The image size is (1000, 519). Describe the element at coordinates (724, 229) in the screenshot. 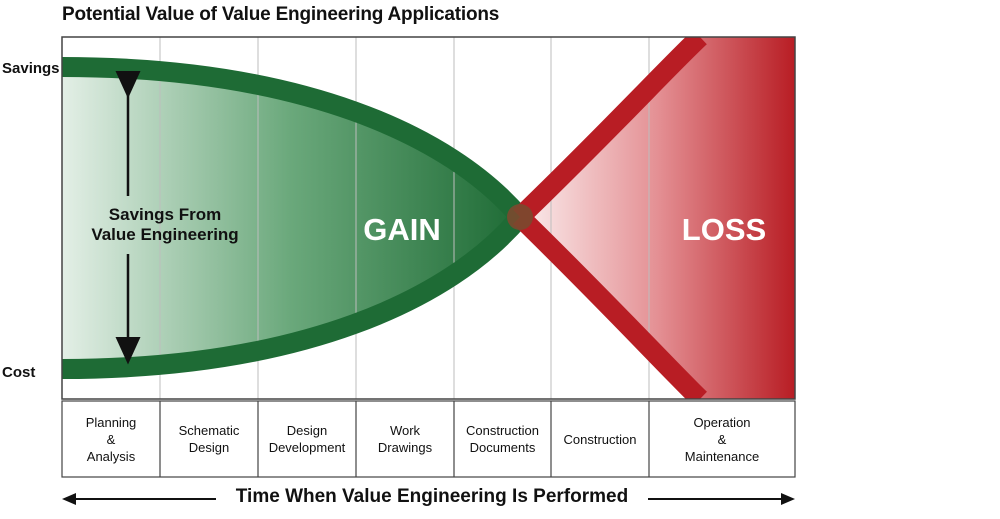

I see `loss-label: LOSS` at that location.